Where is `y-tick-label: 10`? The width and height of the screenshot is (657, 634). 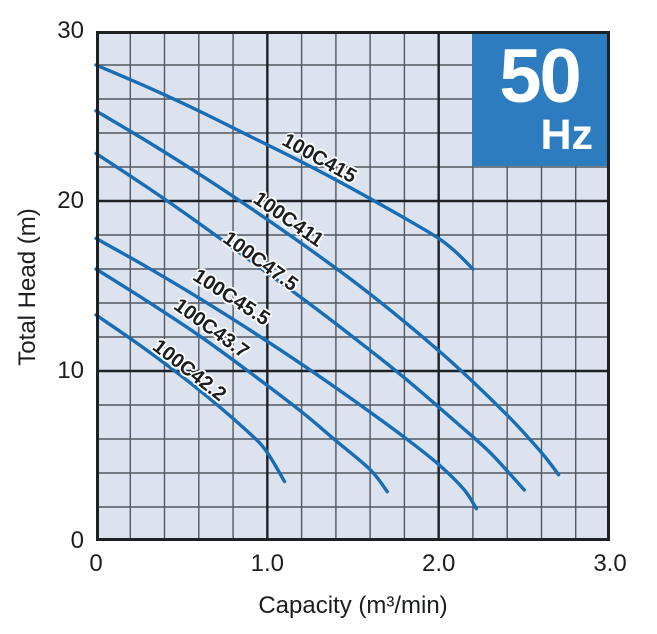
y-tick-label: 10 is located at coordinates (70, 370).